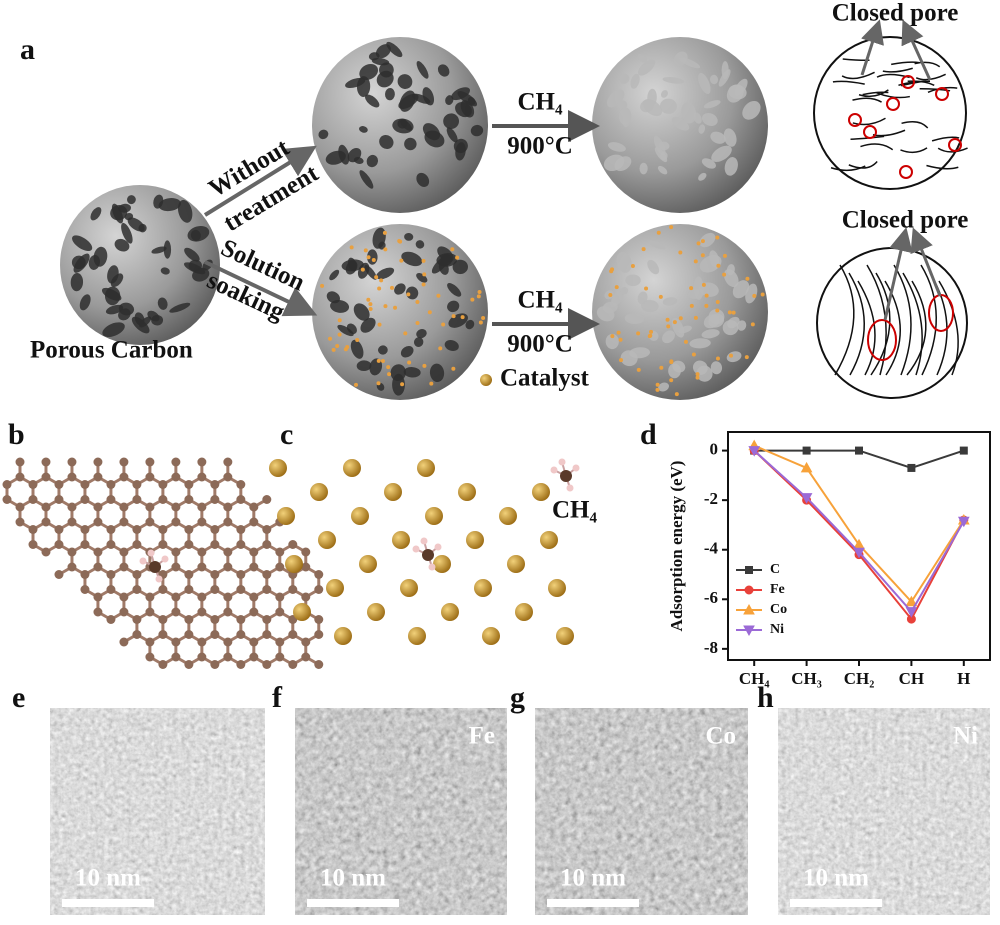  I want to click on c-atom, so click(566, 476).